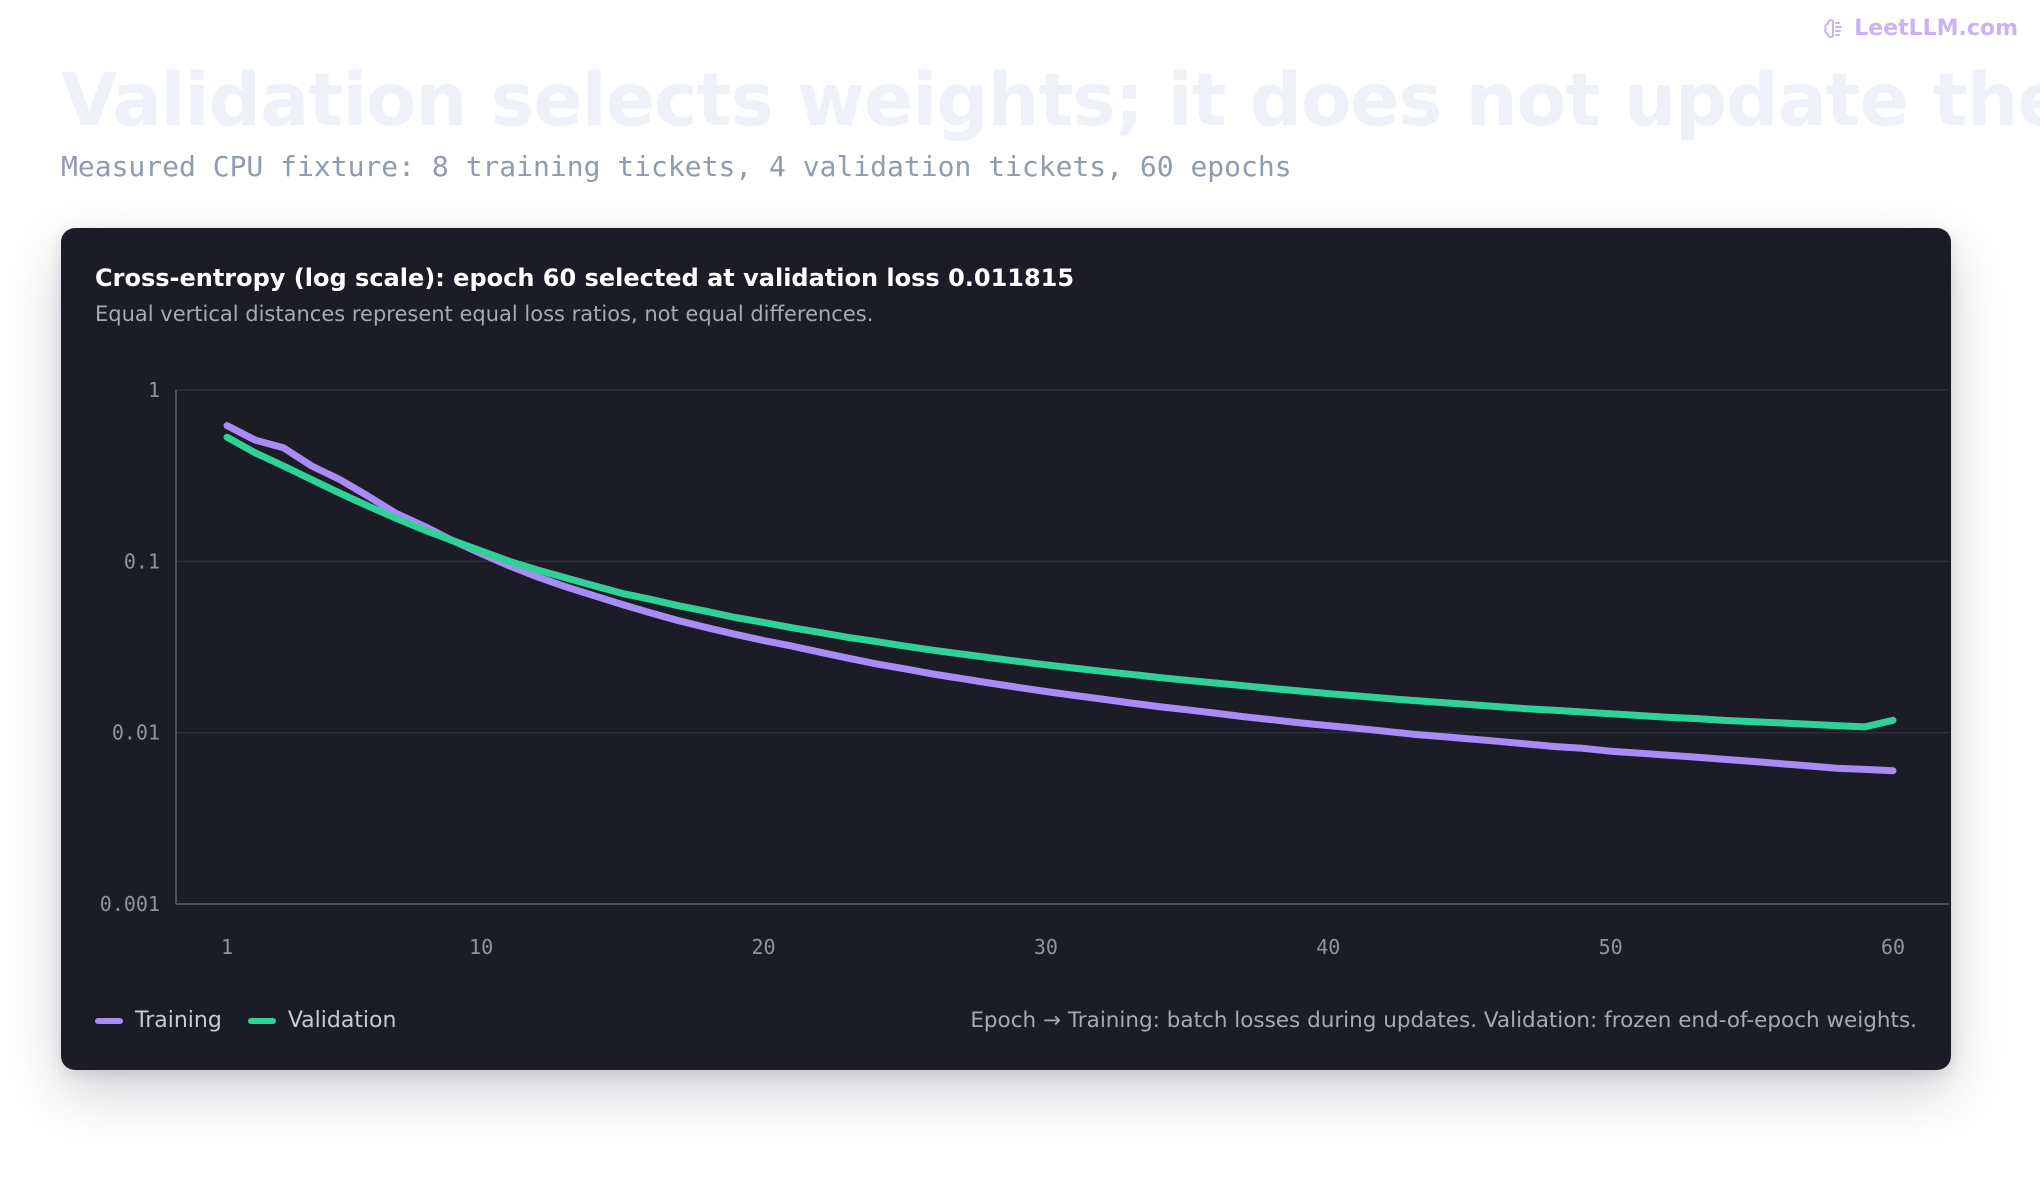  Describe the element at coordinates (1328, 947) in the screenshot. I see `x-tick-label: 40` at that location.